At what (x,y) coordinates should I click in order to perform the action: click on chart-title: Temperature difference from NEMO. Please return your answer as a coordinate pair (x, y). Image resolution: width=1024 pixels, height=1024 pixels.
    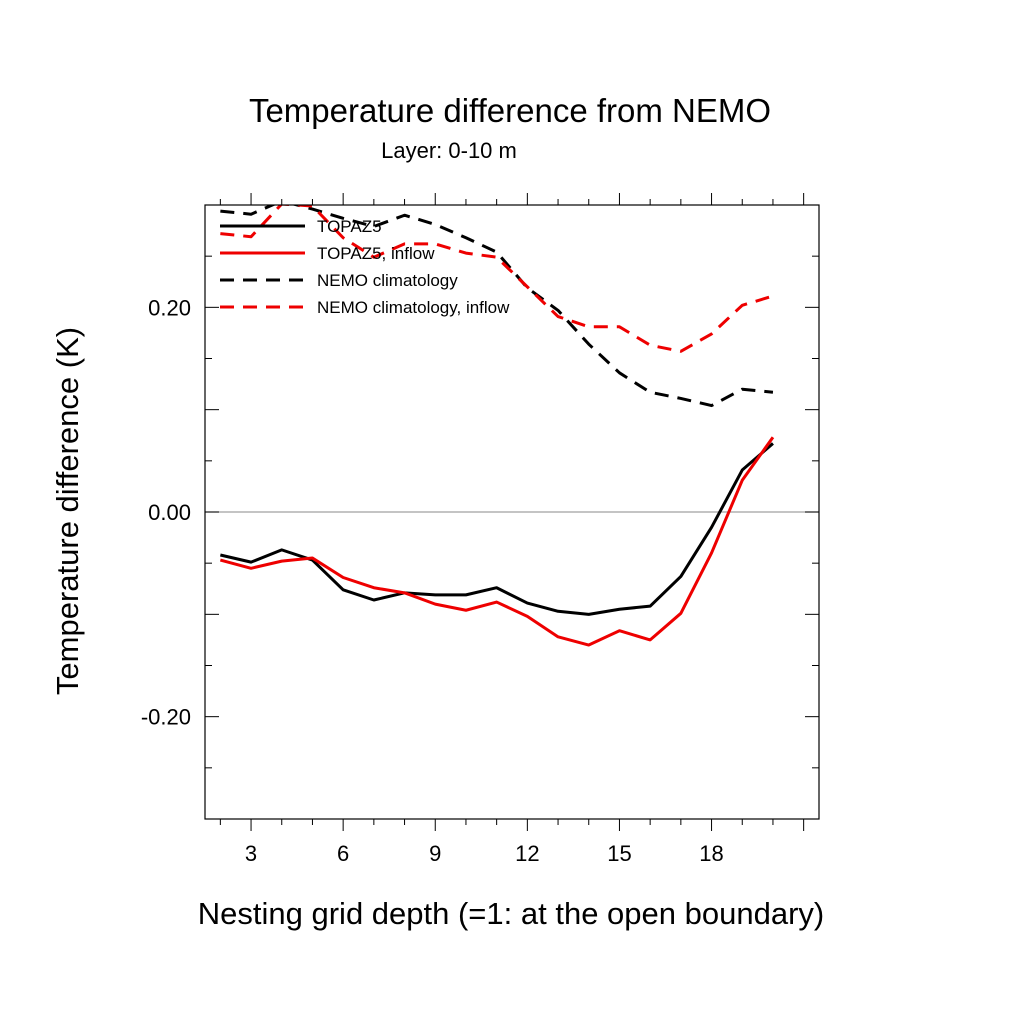
    Looking at the image, I should click on (510, 110).